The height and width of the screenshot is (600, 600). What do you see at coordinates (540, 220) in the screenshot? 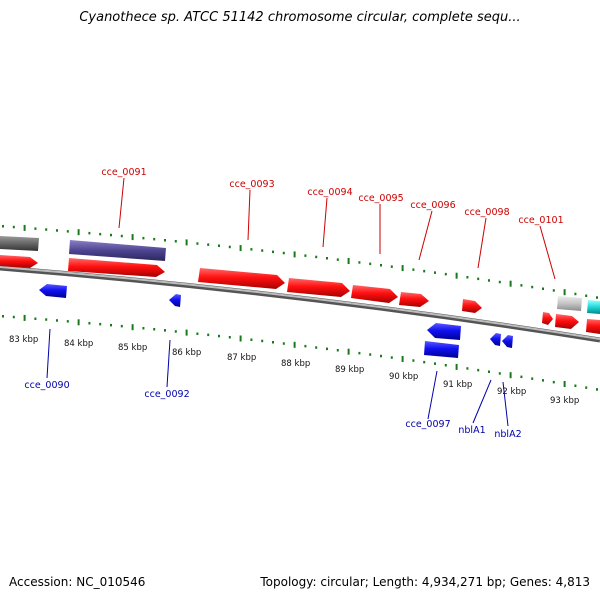
I see `gene-label-cce_0101: cce_0101` at bounding box center [540, 220].